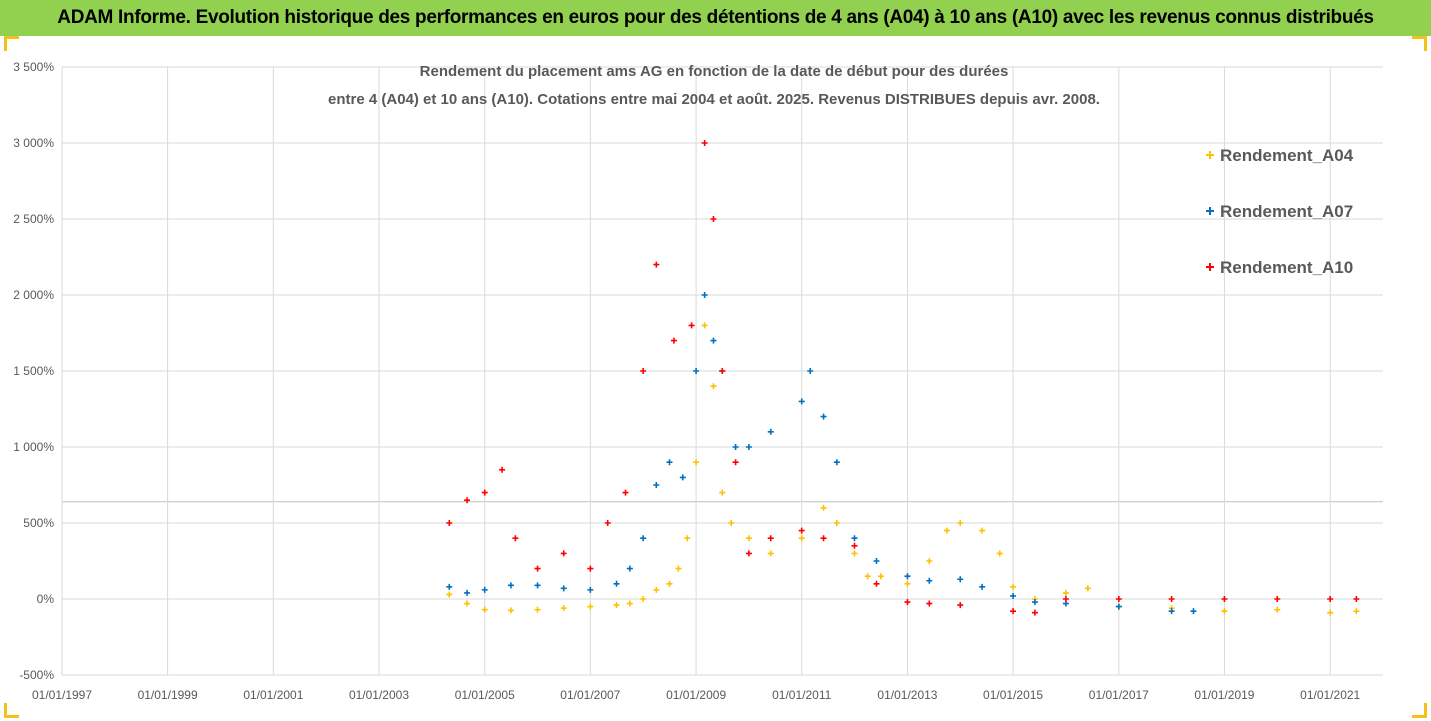 The image size is (1431, 721). I want to click on x-tick-label: 01/01/2001, so click(273, 695).